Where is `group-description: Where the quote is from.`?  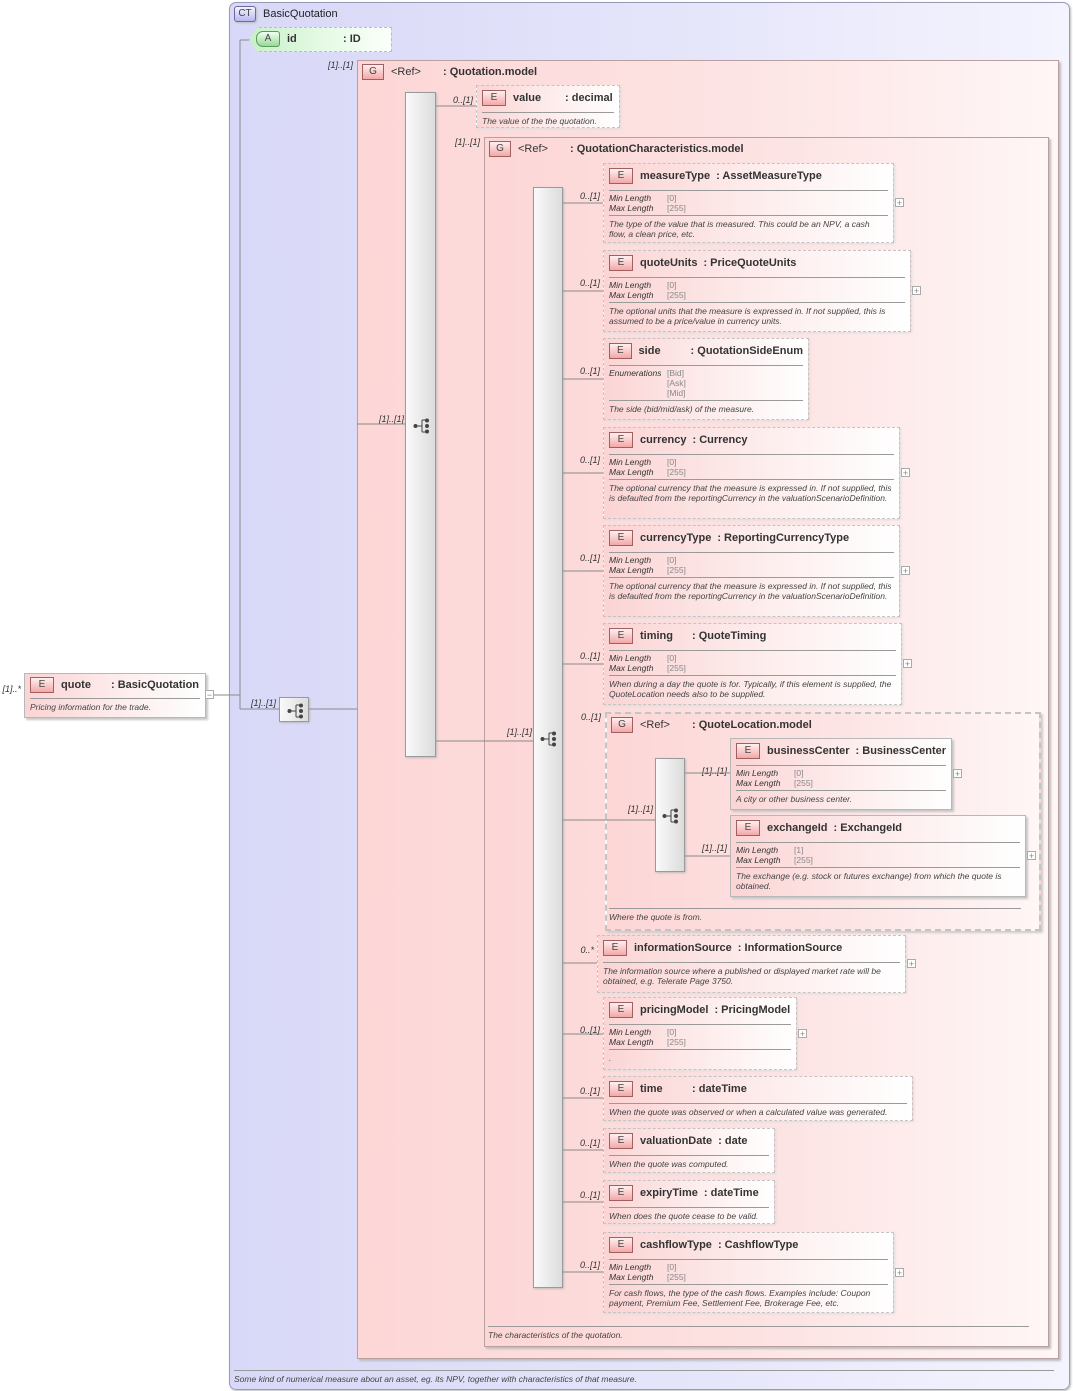
group-description: Where the quote is from. is located at coordinates (815, 915).